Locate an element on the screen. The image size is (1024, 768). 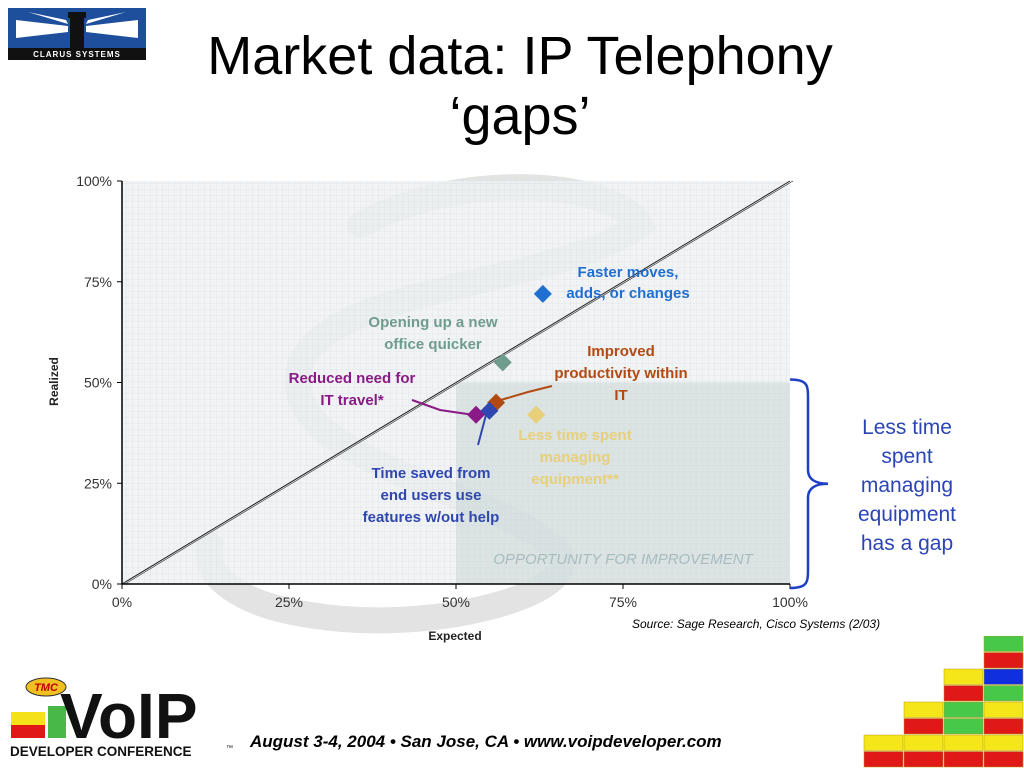
point-label-line: Faster moves, is located at coordinates (628, 272).